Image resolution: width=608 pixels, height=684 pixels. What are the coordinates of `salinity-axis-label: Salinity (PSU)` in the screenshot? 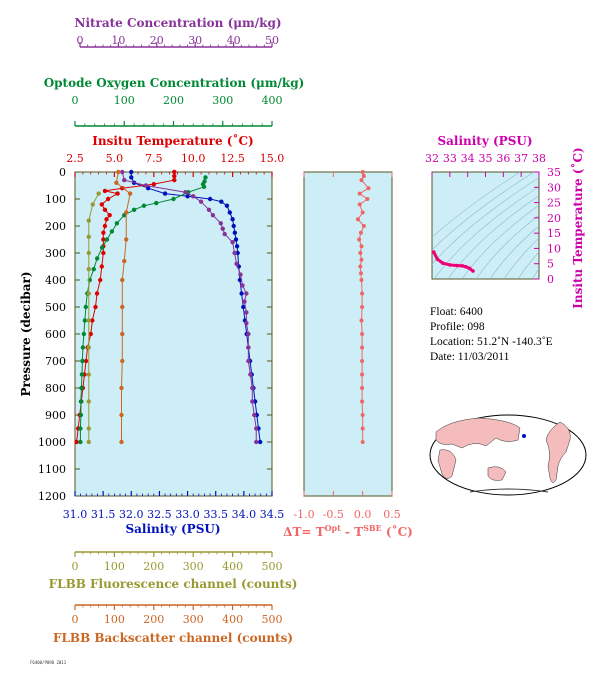 It's located at (172, 529).